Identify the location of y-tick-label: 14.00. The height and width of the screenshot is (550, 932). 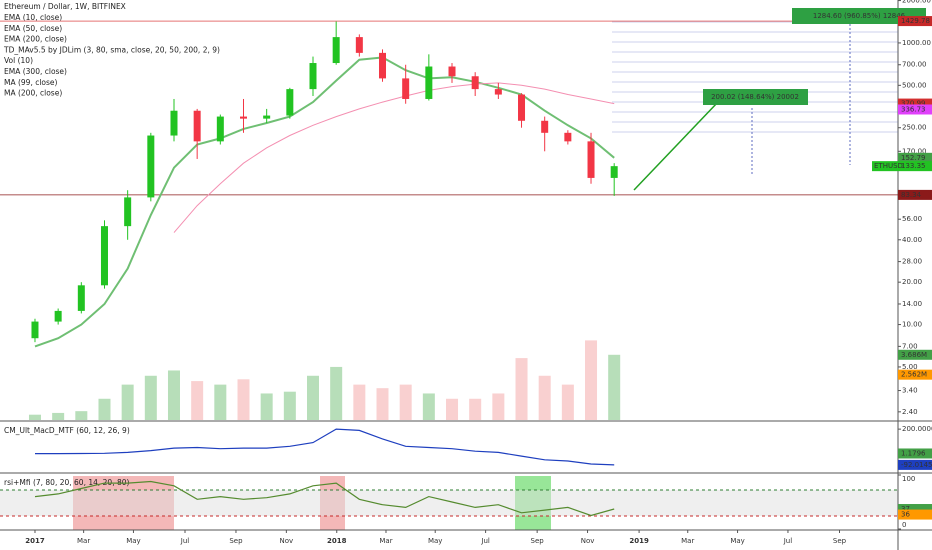
(912, 304).